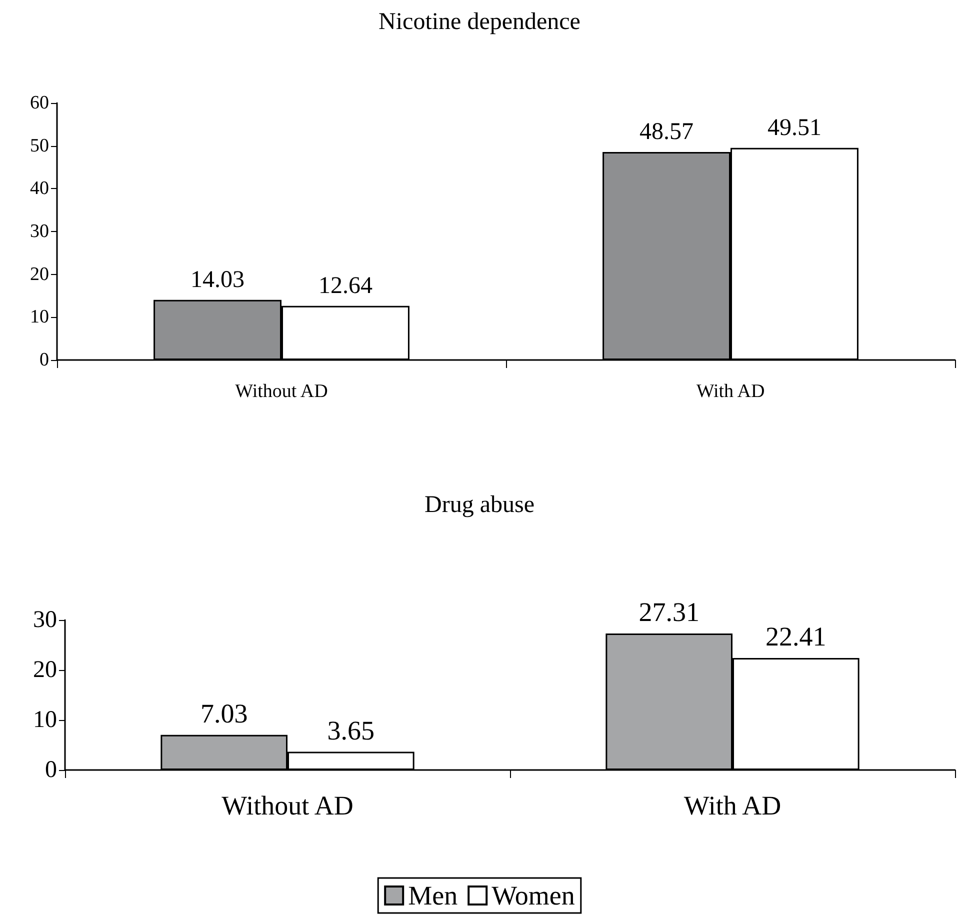 This screenshot has width=959, height=919. Describe the element at coordinates (534, 895) in the screenshot. I see `legend-label: Women` at that location.